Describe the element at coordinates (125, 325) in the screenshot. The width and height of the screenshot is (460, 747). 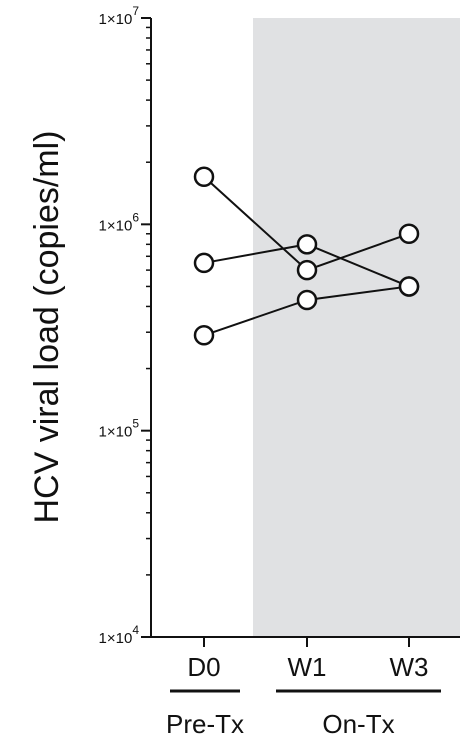
I see `y-axis: 1×10⁴ 1×10⁵ 1×10⁶ 1×10⁷` at that location.